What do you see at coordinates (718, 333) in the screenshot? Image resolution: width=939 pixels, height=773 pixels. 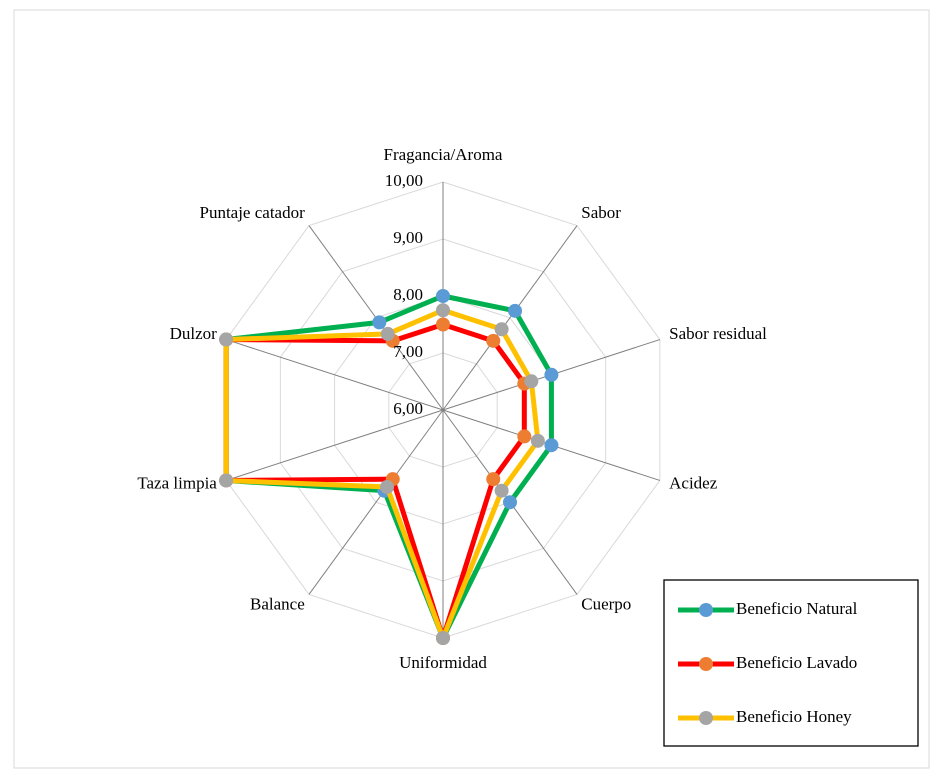 I see `category-label: Sabor residual` at bounding box center [718, 333].